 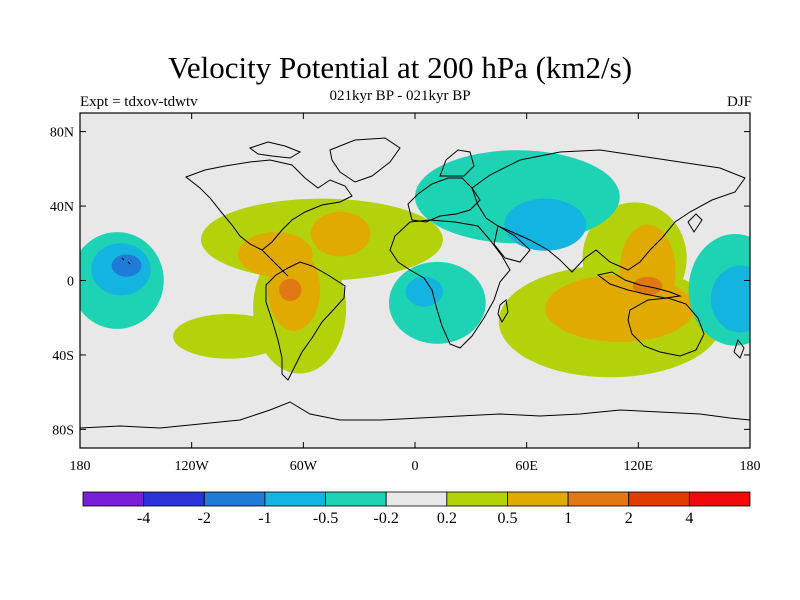 What do you see at coordinates (305, 321) in the screenshot?
I see `coastline-south-america` at bounding box center [305, 321].